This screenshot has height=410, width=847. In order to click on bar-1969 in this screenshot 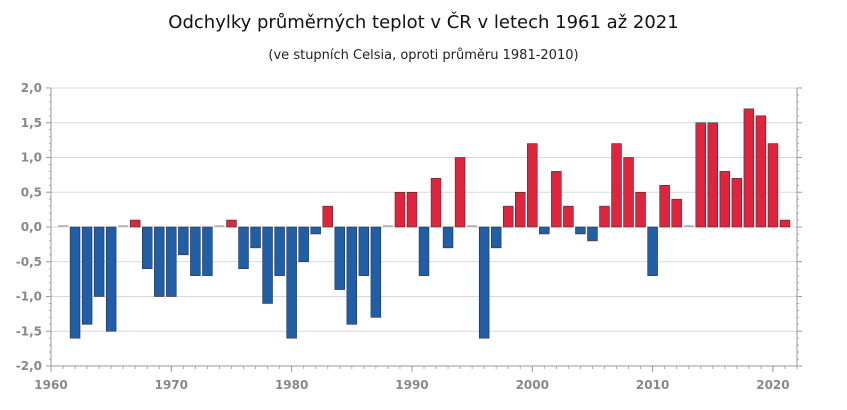, I will do `click(159, 261)`.